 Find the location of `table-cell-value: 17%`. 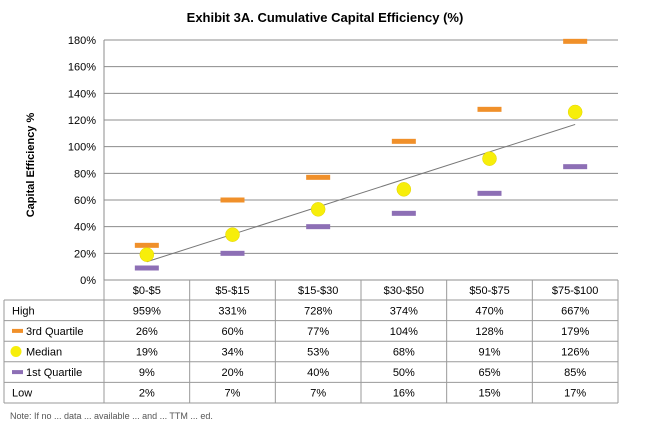

table-cell-value: 17% is located at coordinates (575, 394).